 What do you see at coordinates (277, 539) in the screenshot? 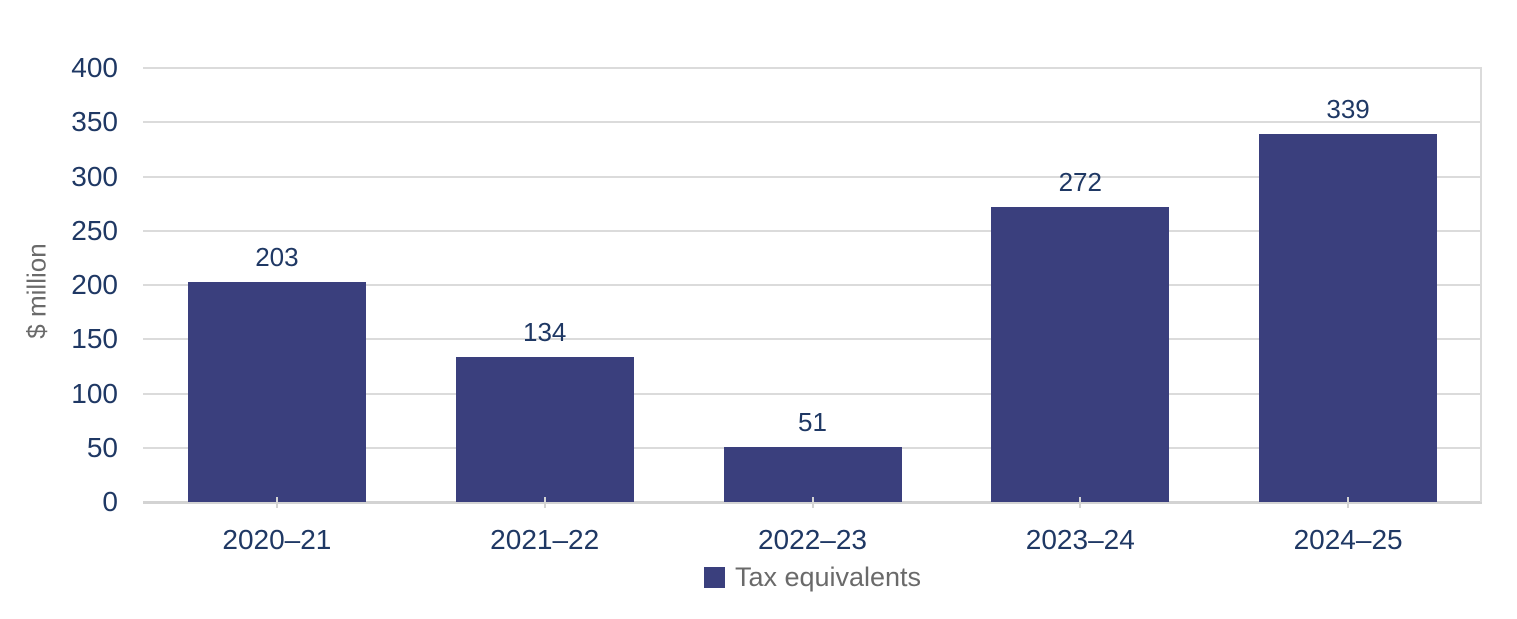
I see `x-tick-label: 2020–21` at bounding box center [277, 539].